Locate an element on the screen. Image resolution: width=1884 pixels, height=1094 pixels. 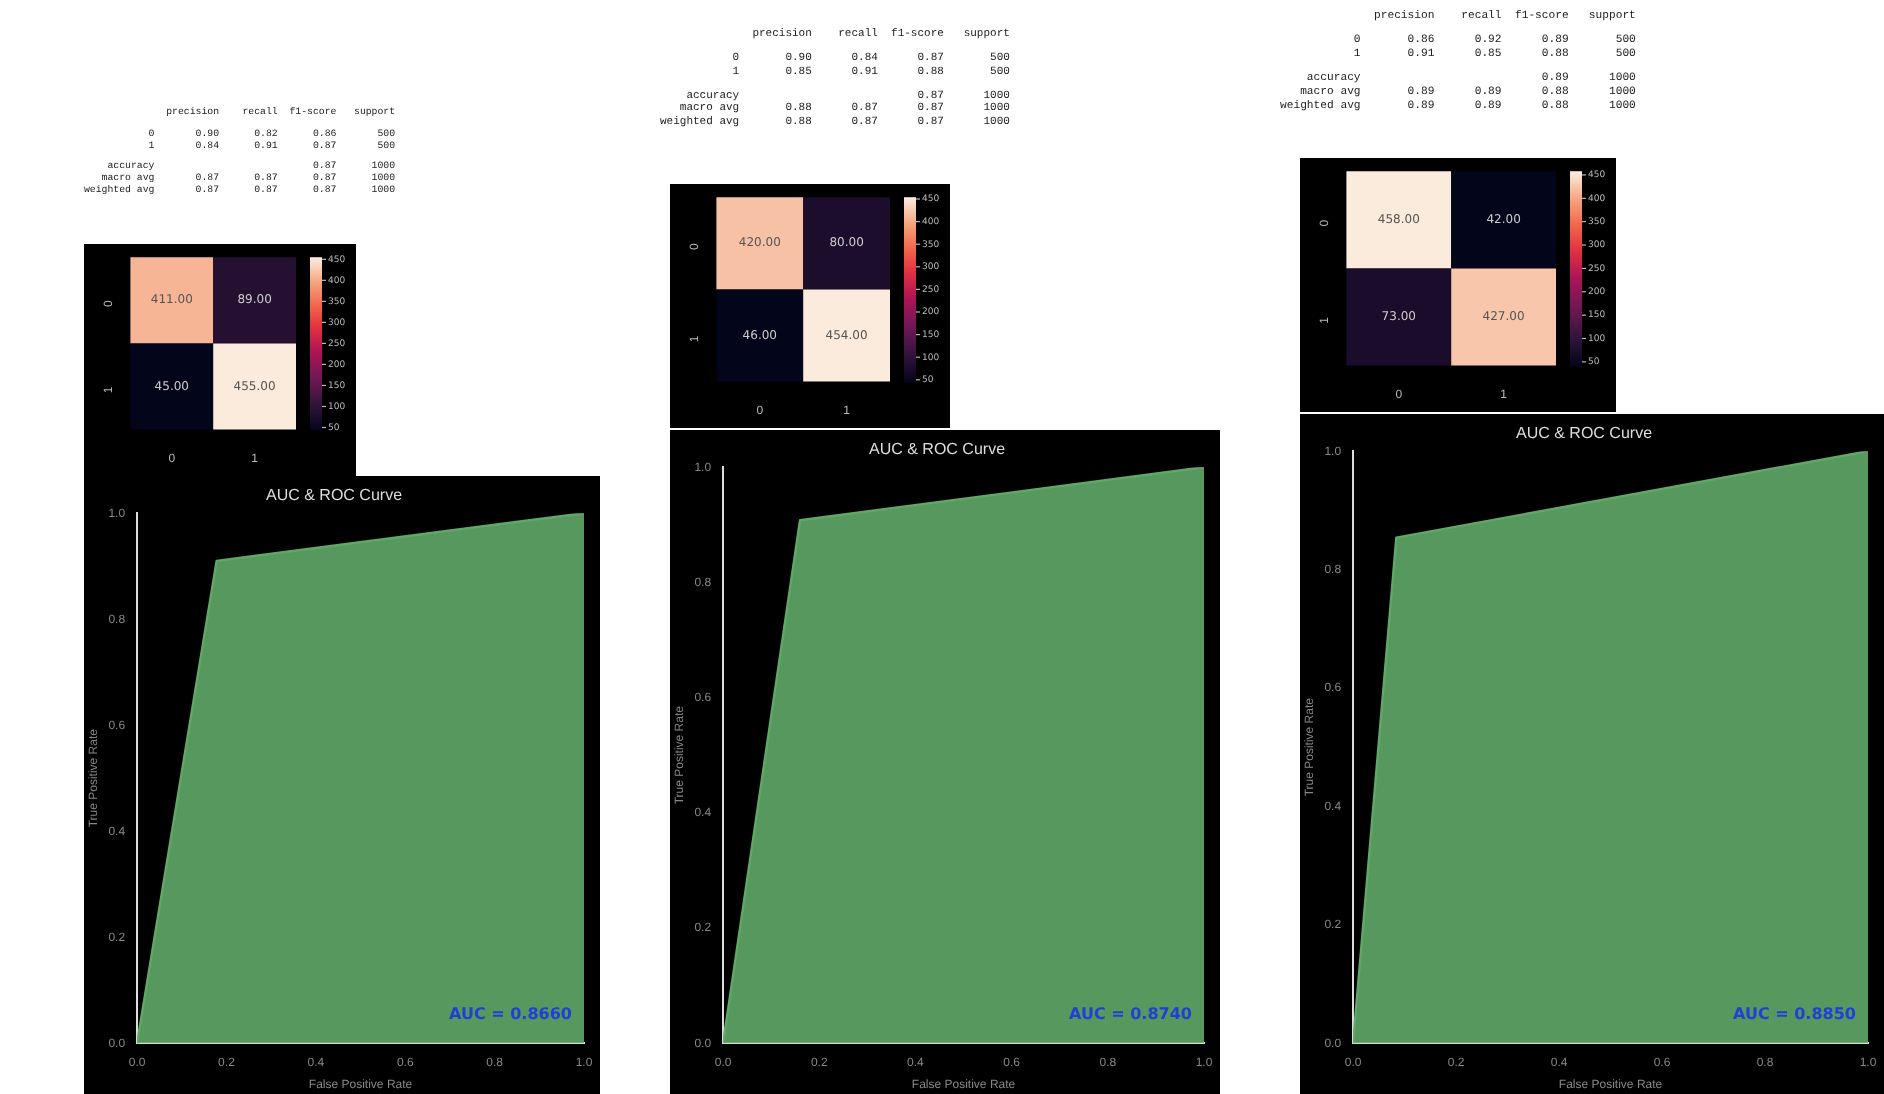
annotation: AUC = 0.8850 is located at coordinates (1795, 1014).